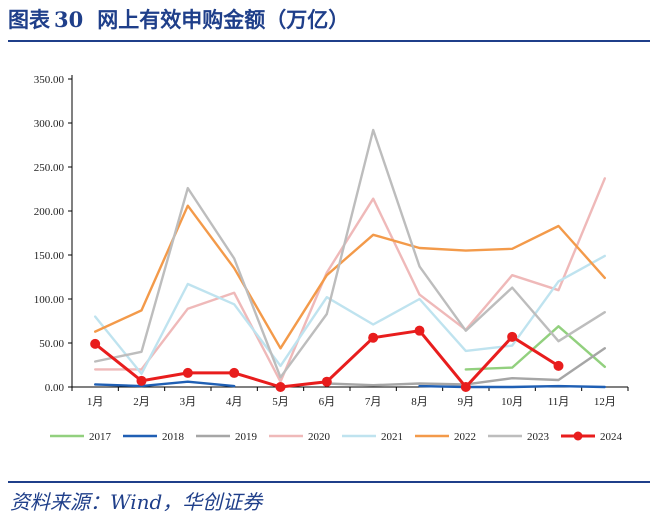 This screenshot has height=523, width=656. I want to click on source-rule, so click(329, 482).